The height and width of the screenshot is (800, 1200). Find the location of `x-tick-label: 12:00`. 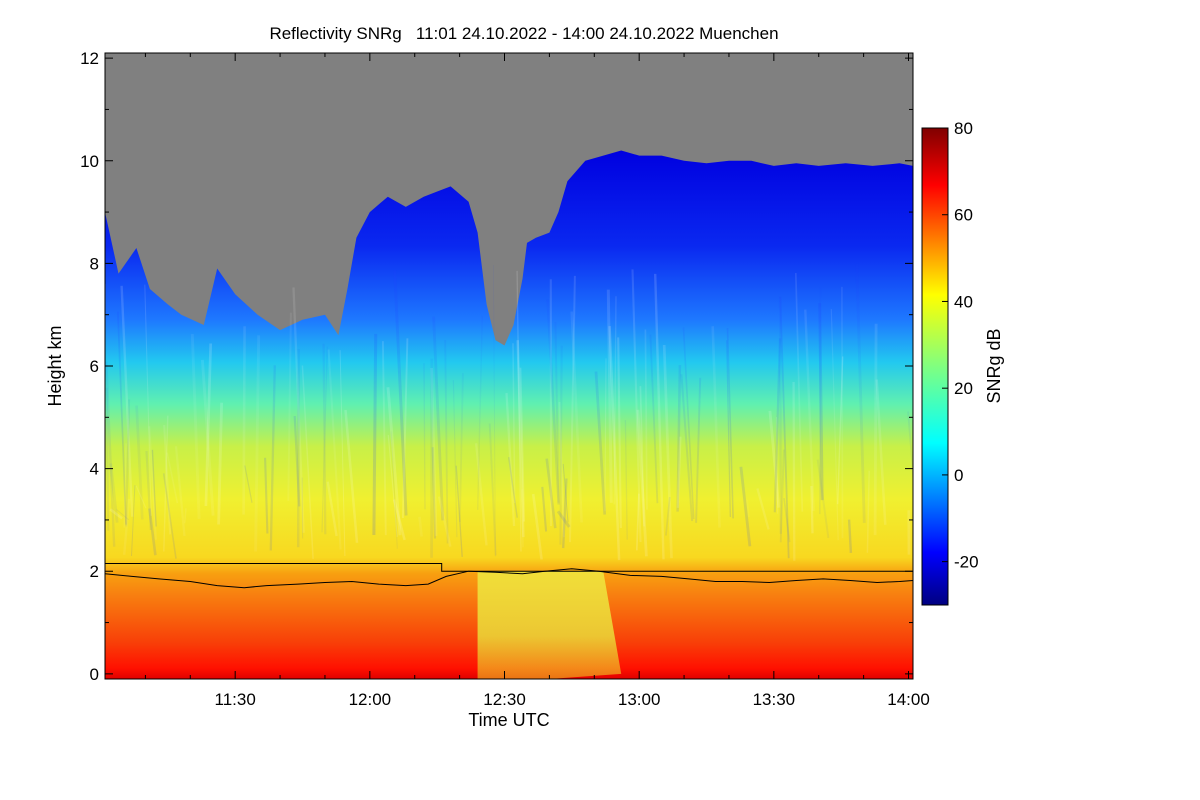

x-tick-label: 12:00 is located at coordinates (370, 699).